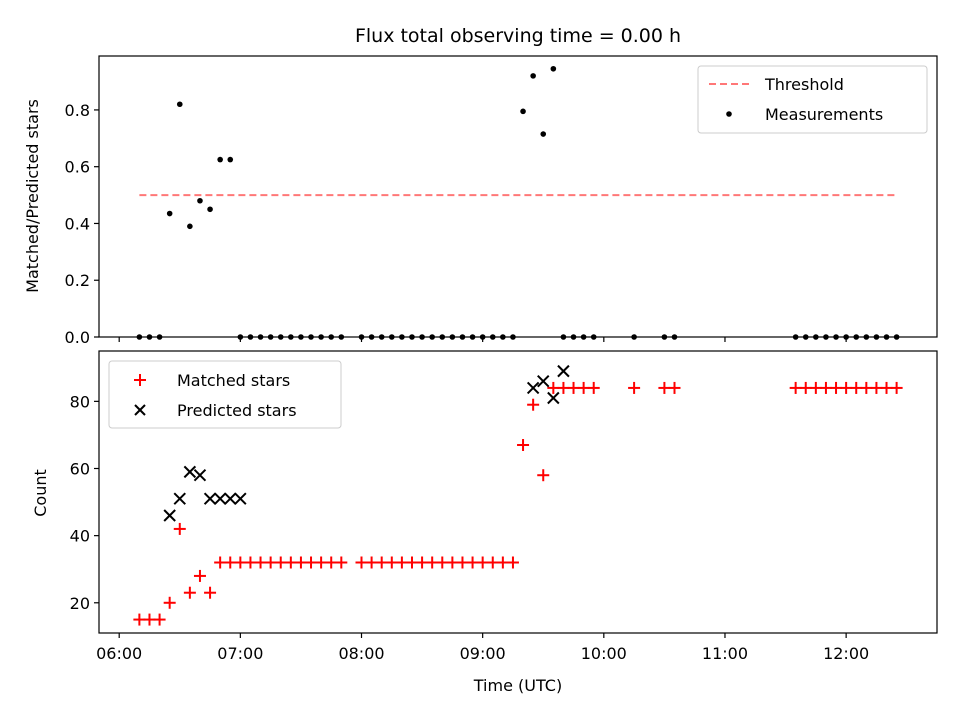 The image size is (960, 720). Describe the element at coordinates (77, 167) in the screenshot. I see `y-tick-label: 0.6` at that location.